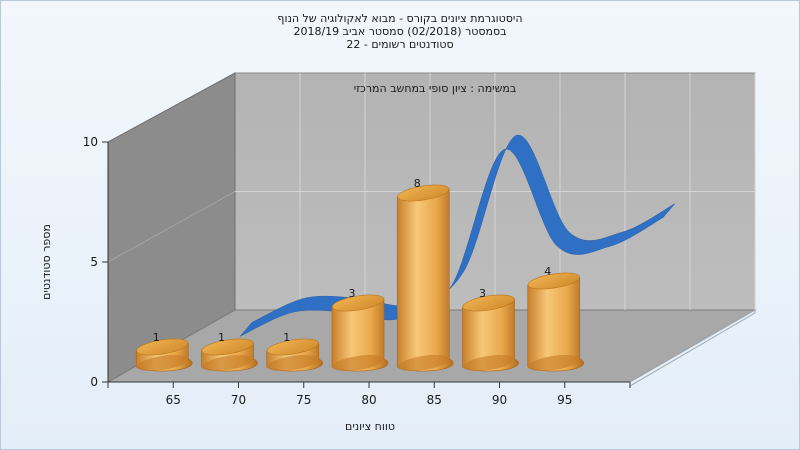 The width and height of the screenshot is (800, 450). What do you see at coordinates (238, 400) in the screenshot?
I see `x-tick-label: 70` at bounding box center [238, 400].